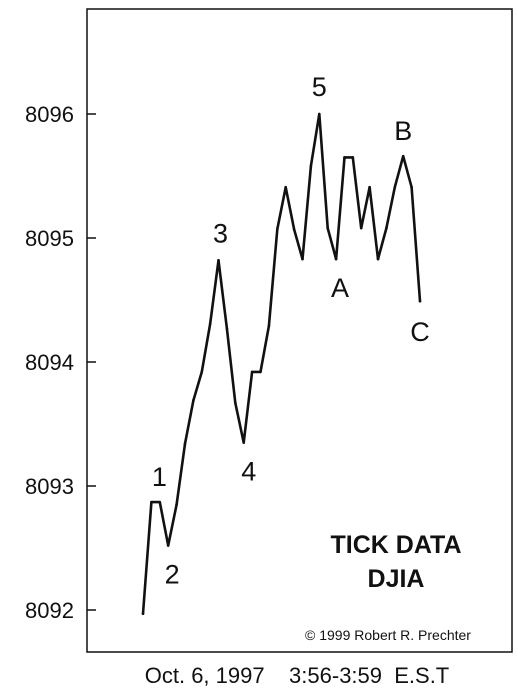  Describe the element at coordinates (420, 332) in the screenshot. I see `wave-label-c: C` at that location.